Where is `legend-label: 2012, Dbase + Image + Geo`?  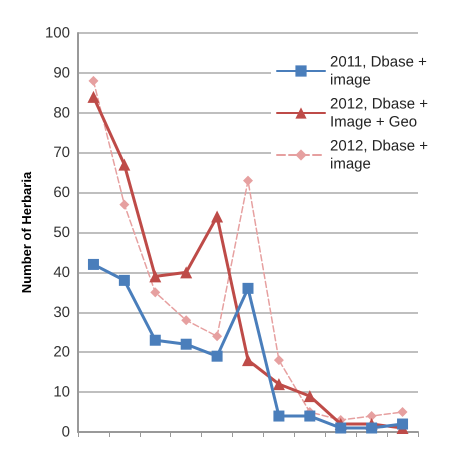 legend-label: 2012, Dbase + Image + Geo is located at coordinates (379, 113).